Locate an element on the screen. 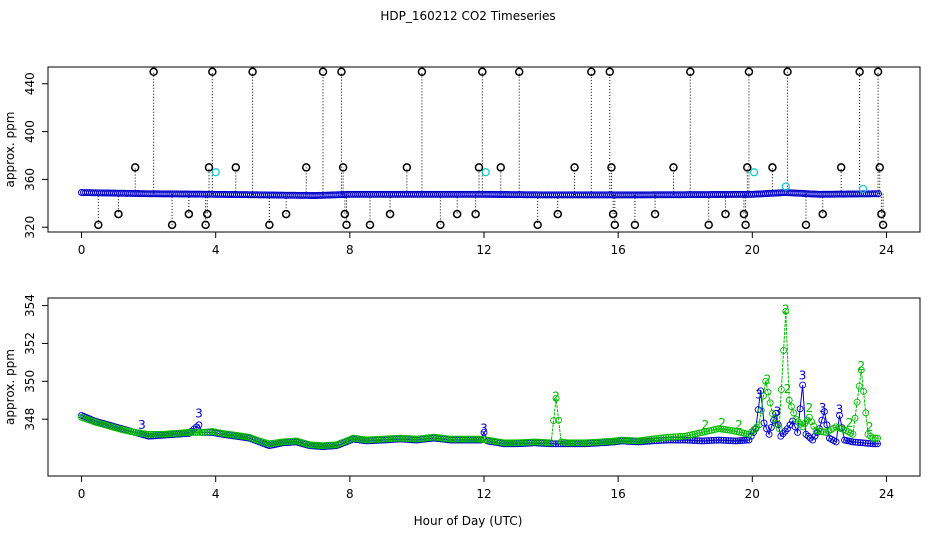  x-tick-label: 0 is located at coordinates (82, 494).